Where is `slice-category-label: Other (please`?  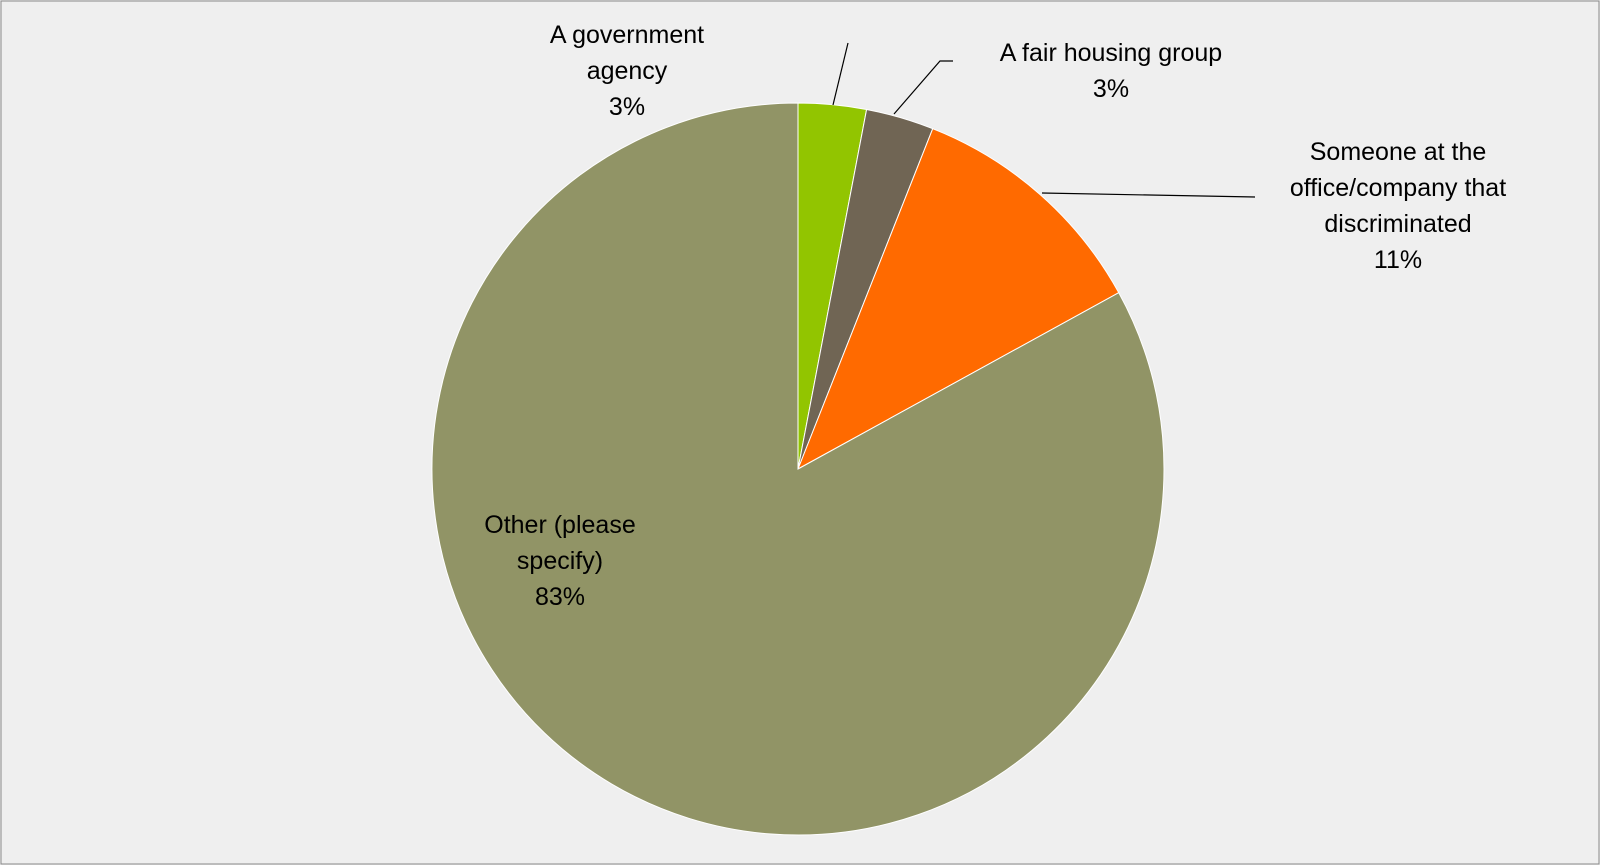
slice-category-label: Other (please is located at coordinates (559, 525).